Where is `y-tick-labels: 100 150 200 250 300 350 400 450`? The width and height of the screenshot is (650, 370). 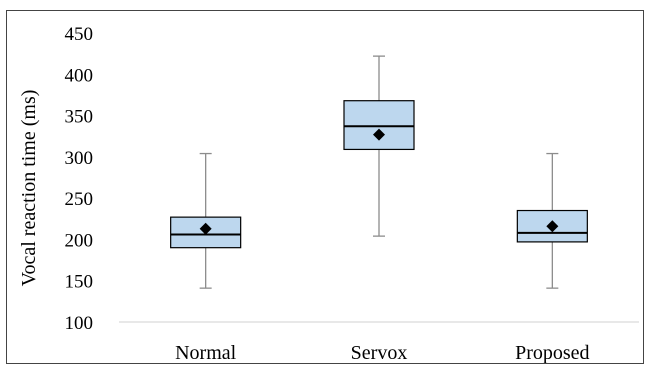 y-tick-labels: 100 150 200 250 300 350 400 450 is located at coordinates (79, 179).